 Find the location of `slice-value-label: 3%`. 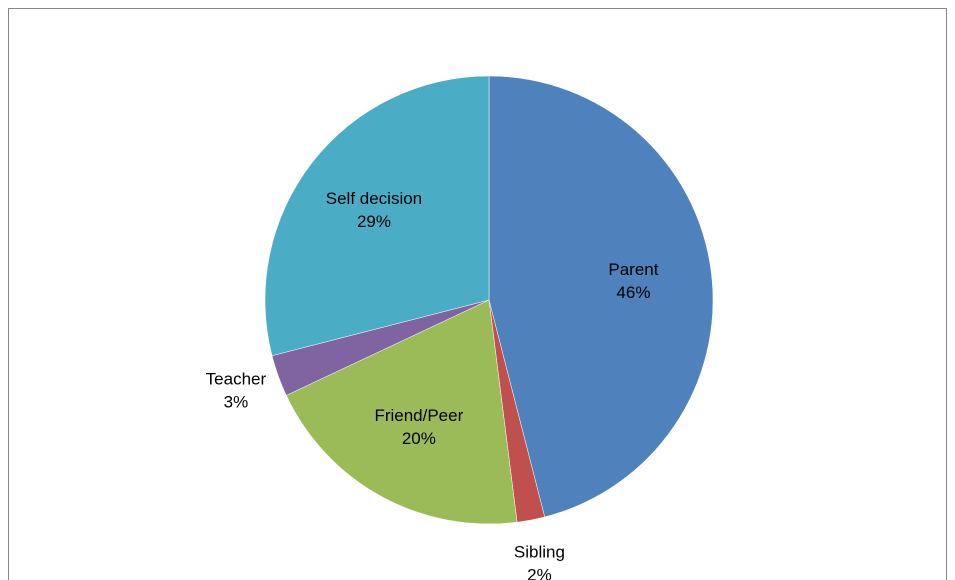

slice-value-label: 3% is located at coordinates (236, 402).